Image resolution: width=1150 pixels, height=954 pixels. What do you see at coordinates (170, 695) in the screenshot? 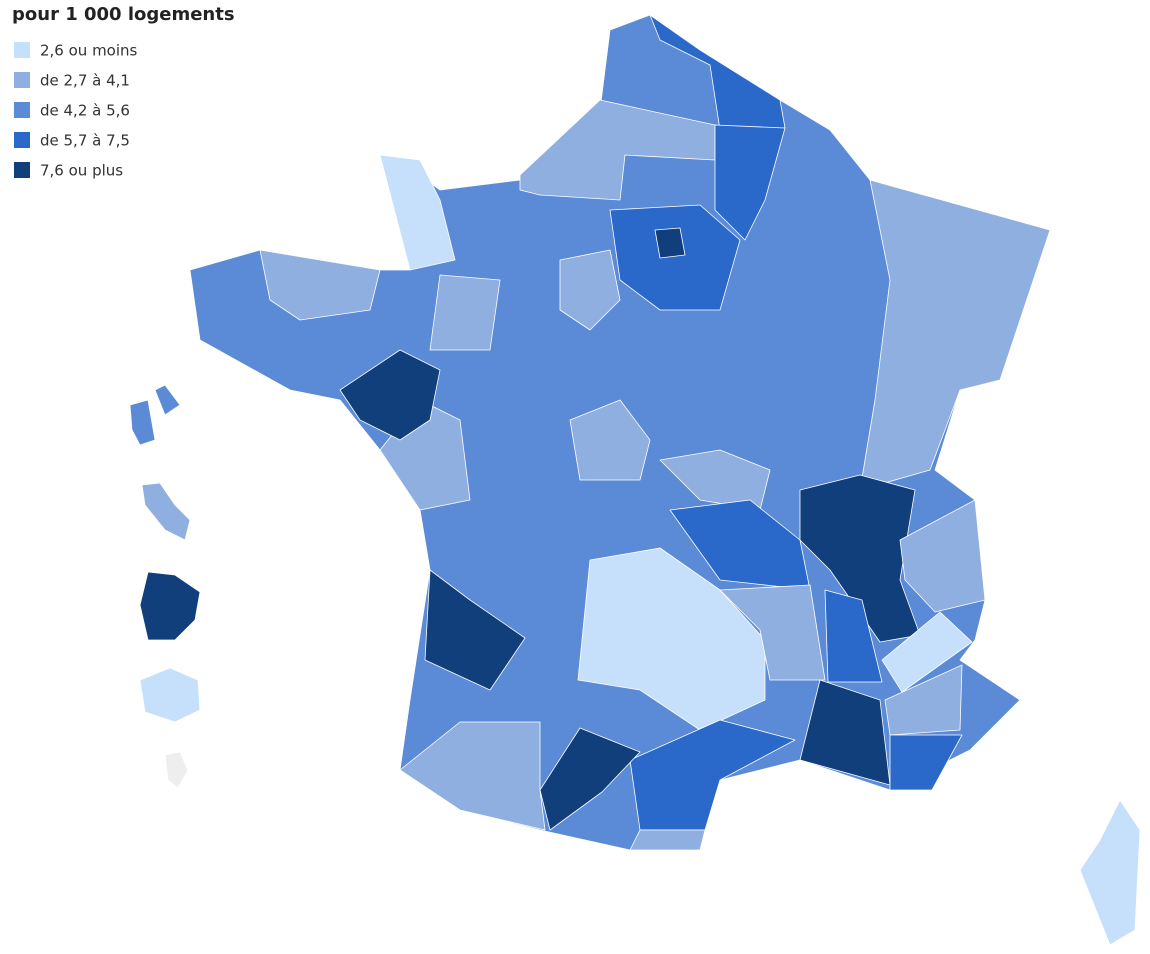
I see `reunion` at bounding box center [170, 695].